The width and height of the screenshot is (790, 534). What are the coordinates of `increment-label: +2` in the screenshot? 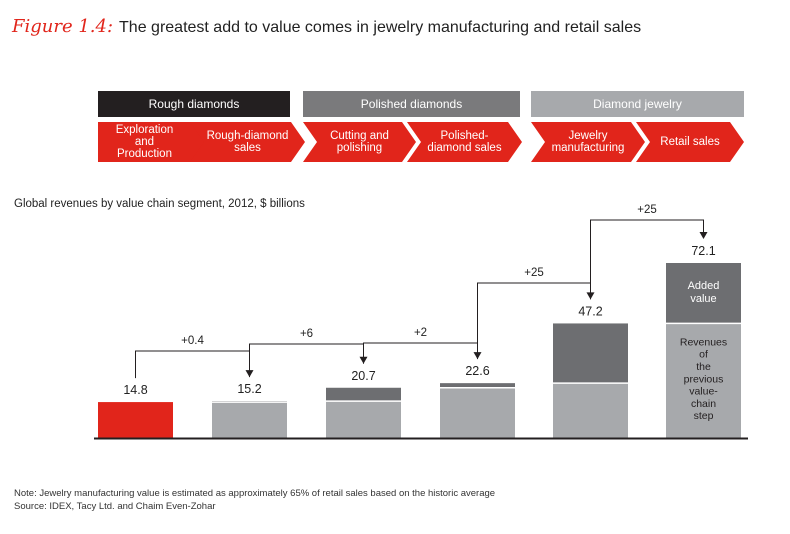 It's located at (420, 333).